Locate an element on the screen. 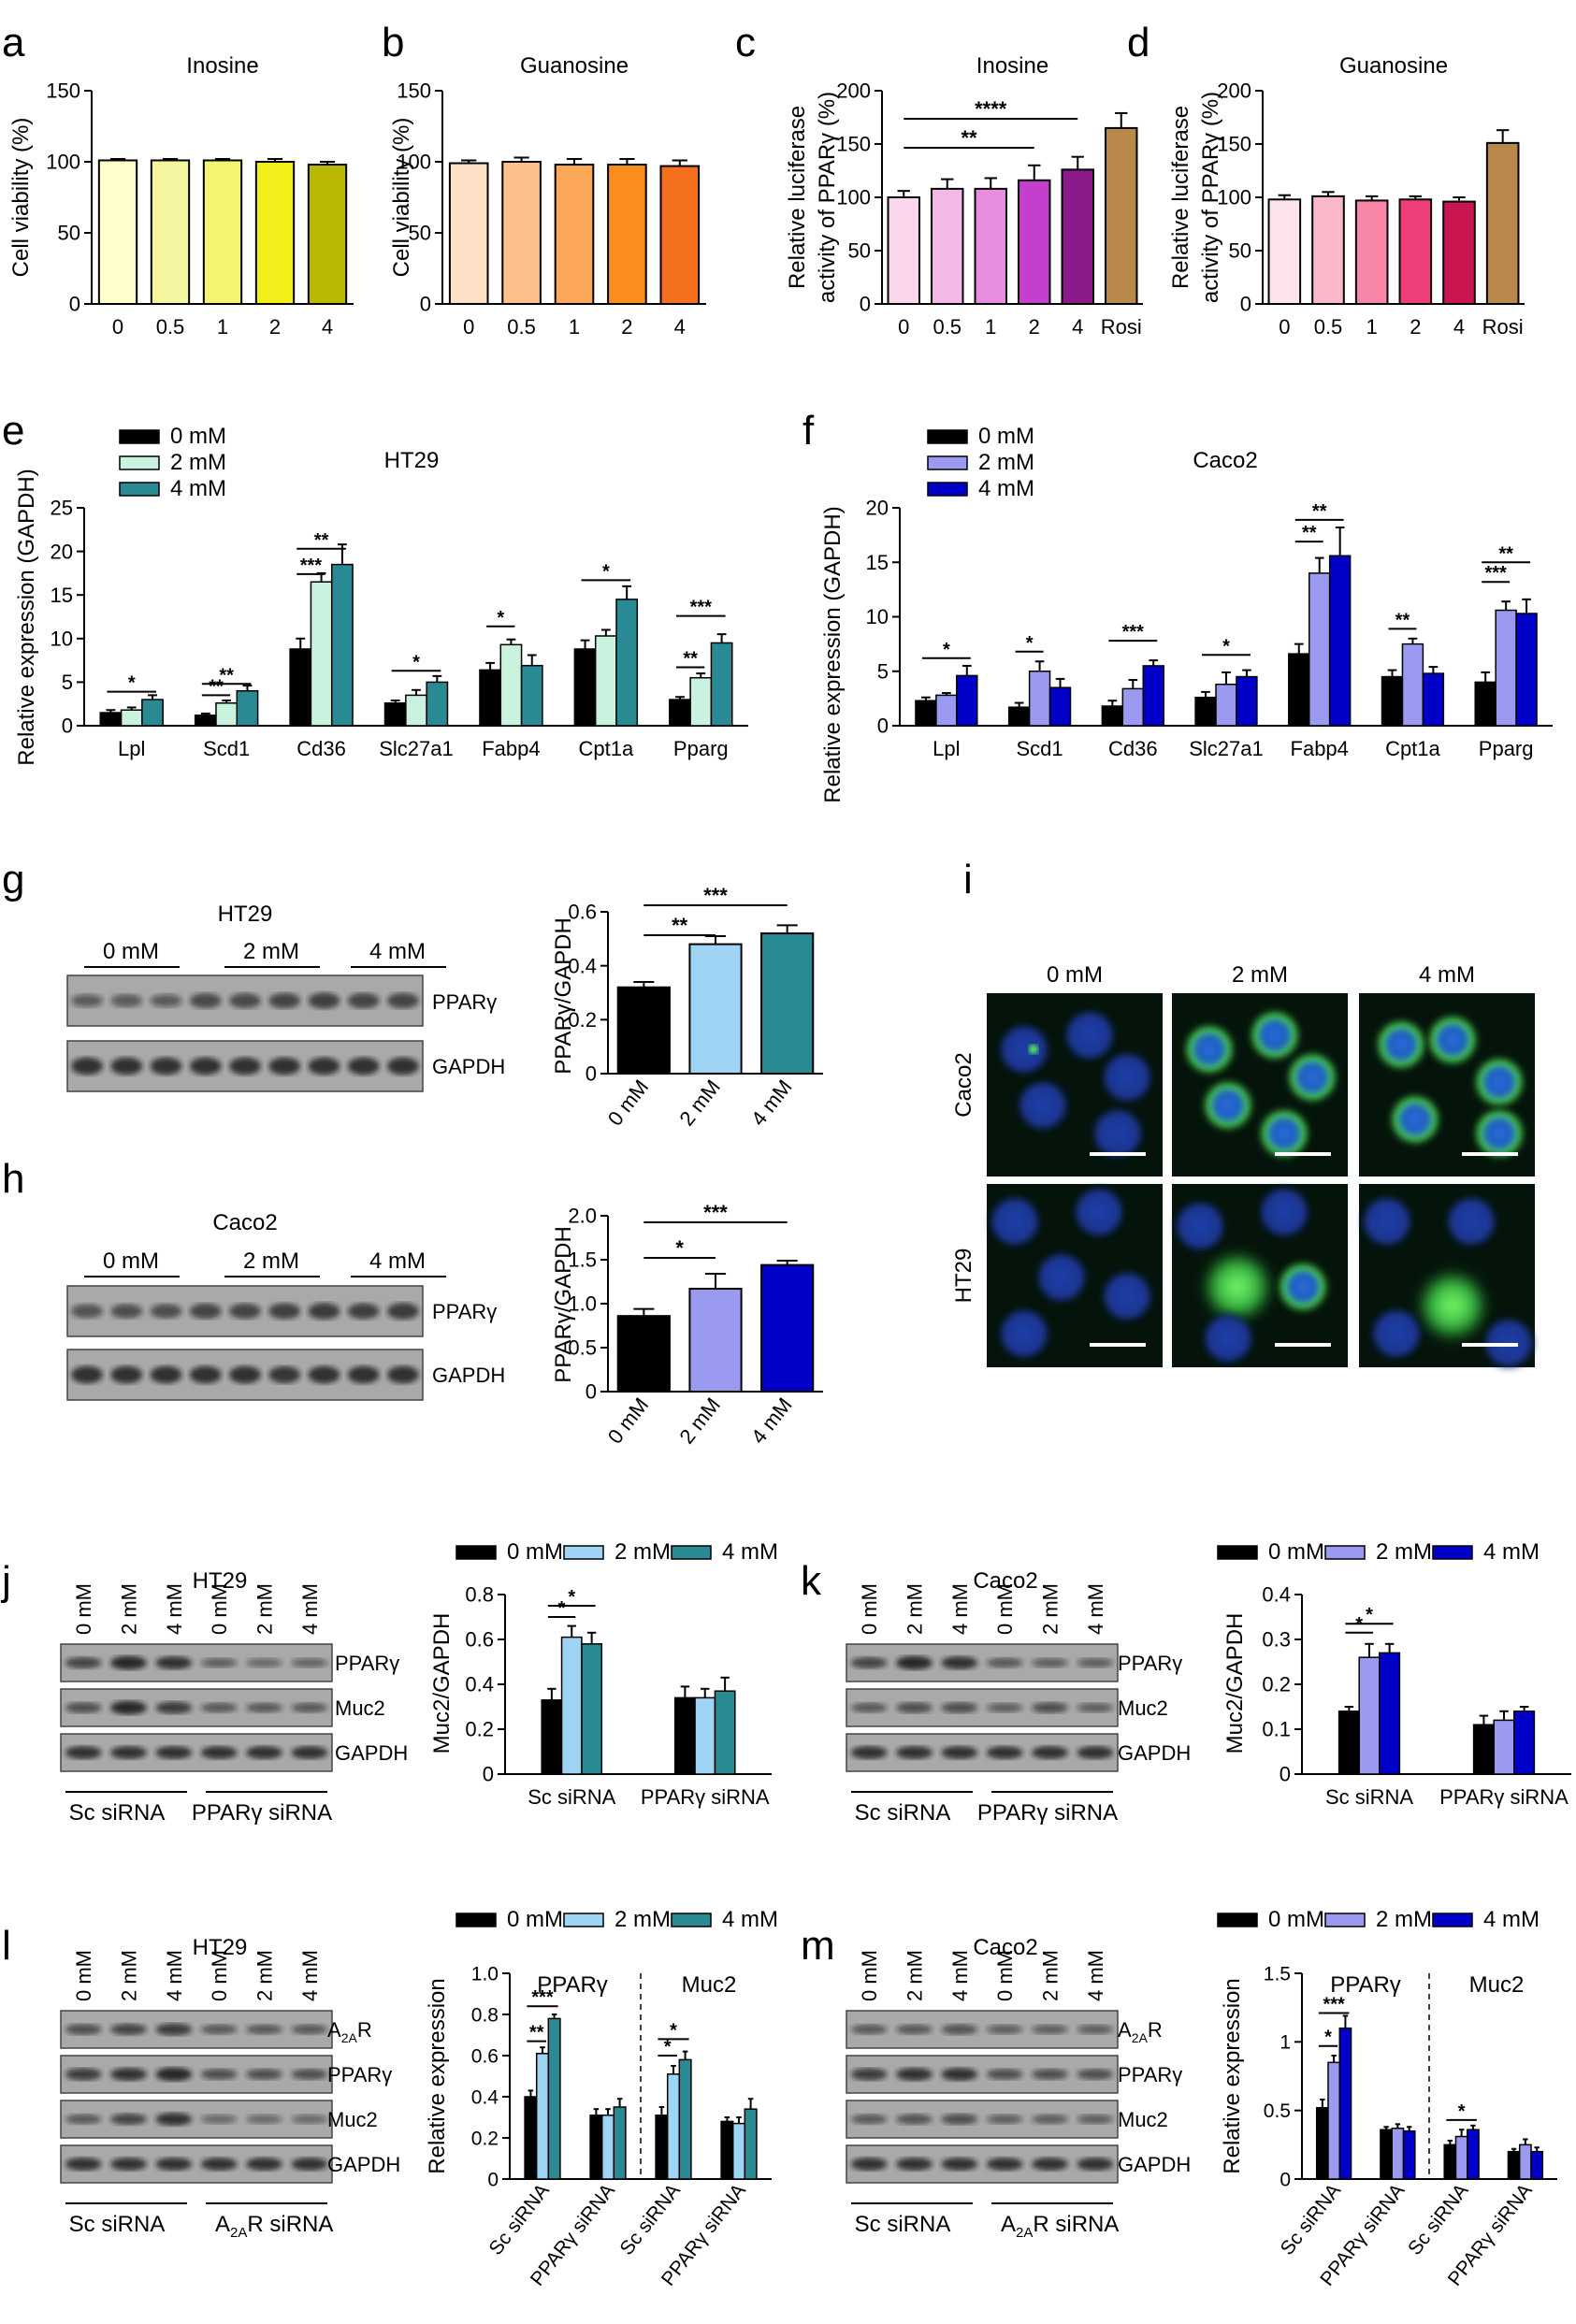 The width and height of the screenshot is (1576, 2324). band-label: Muc2 is located at coordinates (1143, 1708).